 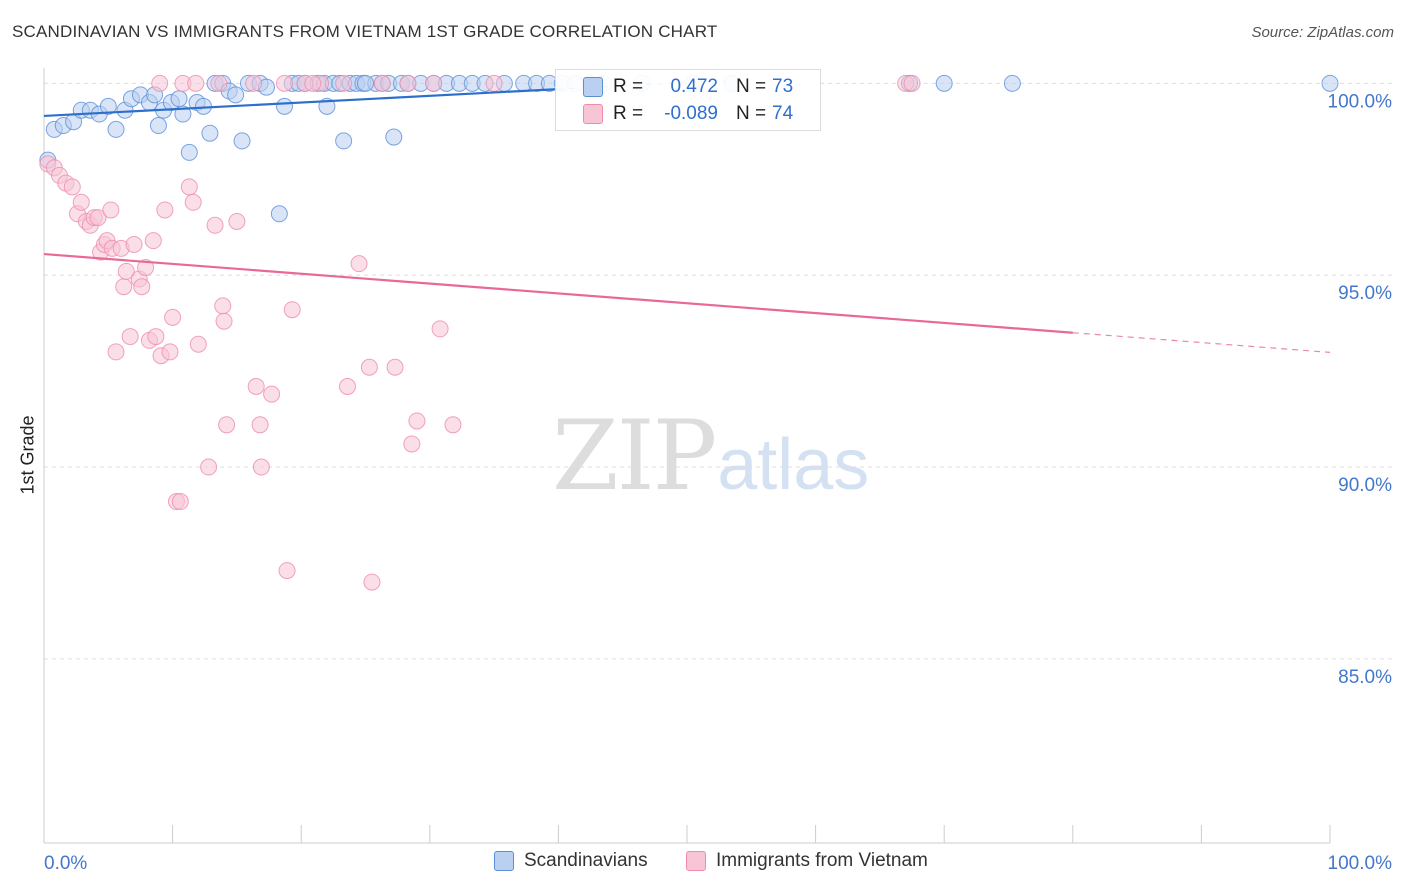 I want to click on legend-item-vietnam: Immigrants from Vietnam, so click(x=807, y=861).